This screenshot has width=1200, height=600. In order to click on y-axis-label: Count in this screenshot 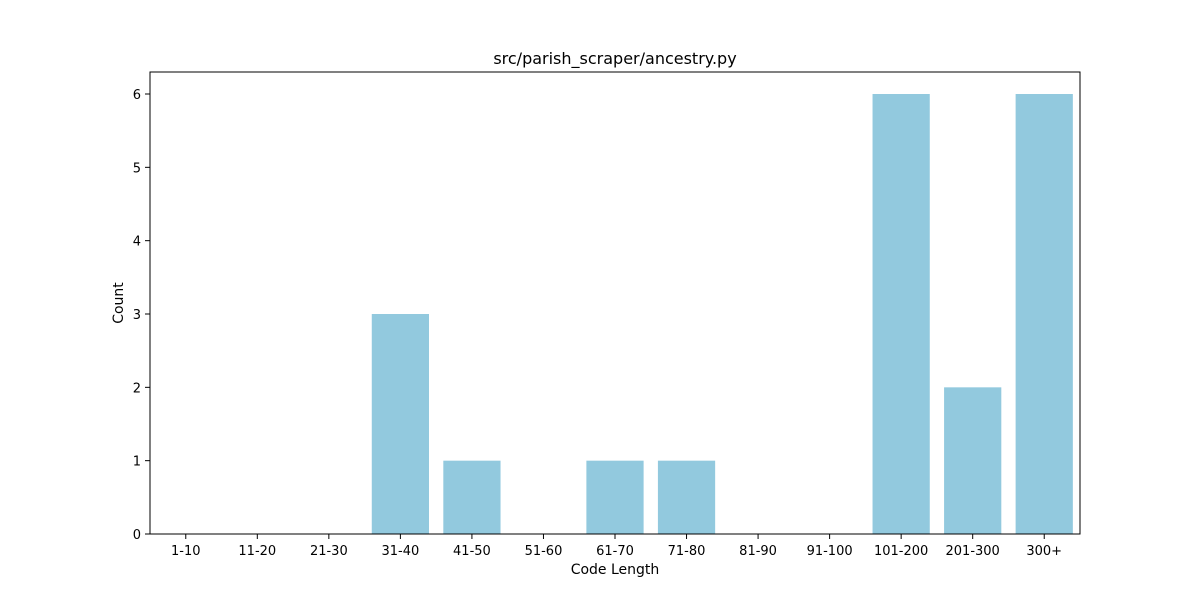, I will do `click(119, 303)`.